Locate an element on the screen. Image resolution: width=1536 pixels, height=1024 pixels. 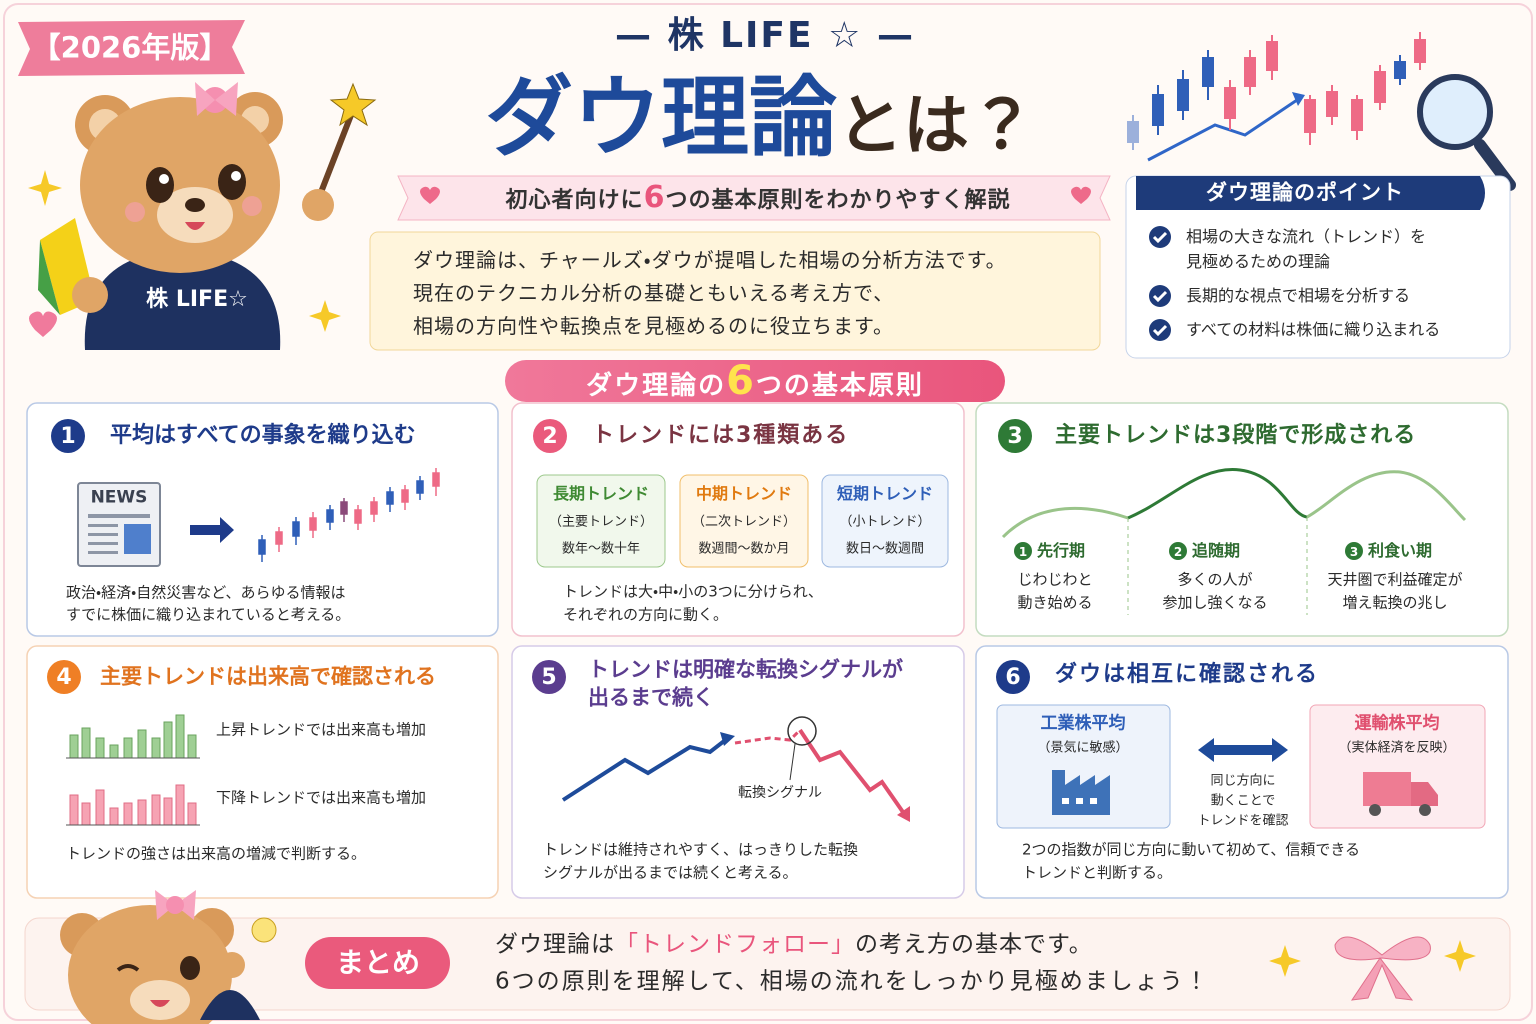
trend-period: 数年〜数十年 is located at coordinates (601, 549).